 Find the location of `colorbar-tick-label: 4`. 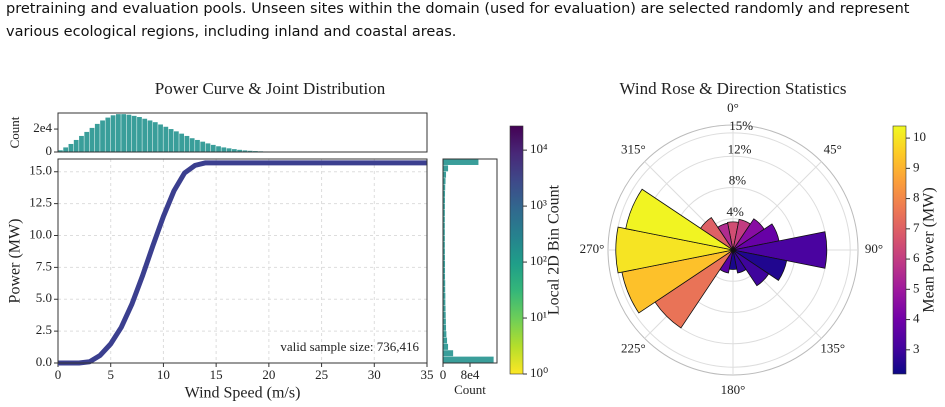

colorbar-tick-label: 4 is located at coordinates (916, 318).